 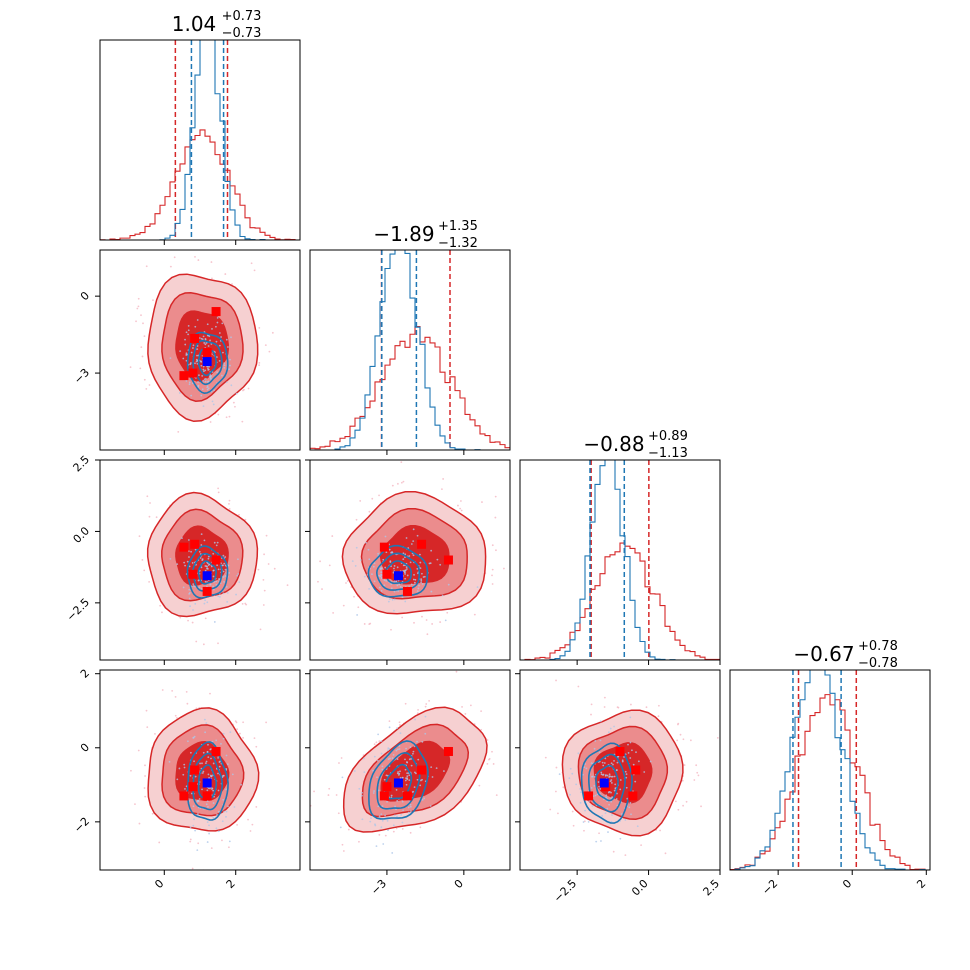 I want to click on y-tick-label: −3, so click(x=81, y=376).